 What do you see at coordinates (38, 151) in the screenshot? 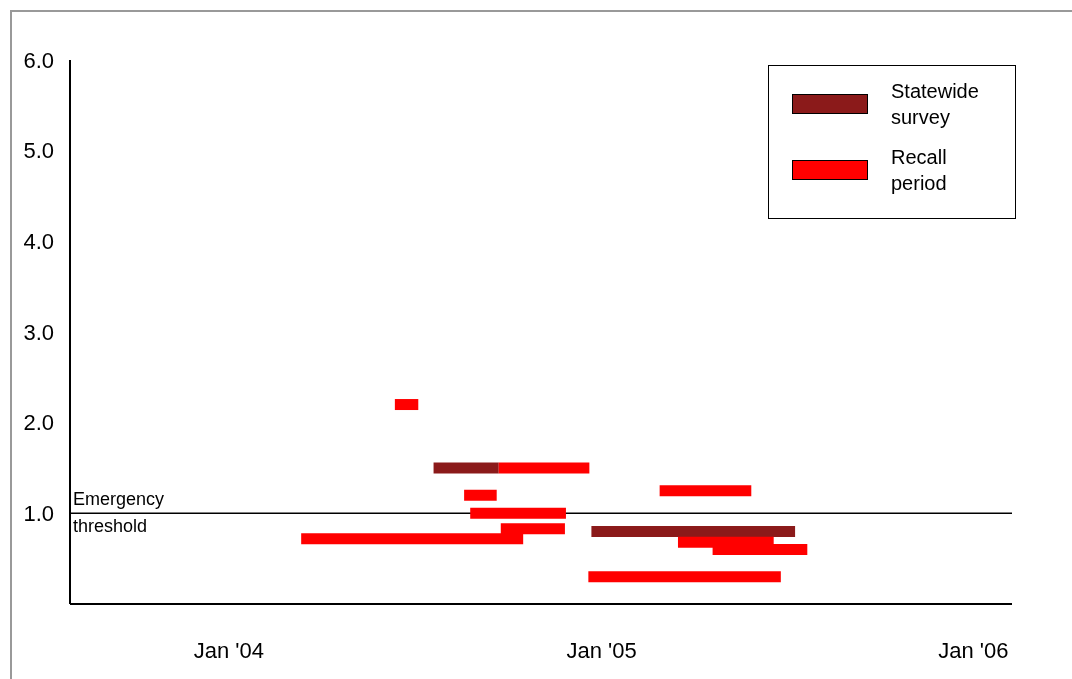
I see `y-tick-label: 5.0` at bounding box center [38, 151].